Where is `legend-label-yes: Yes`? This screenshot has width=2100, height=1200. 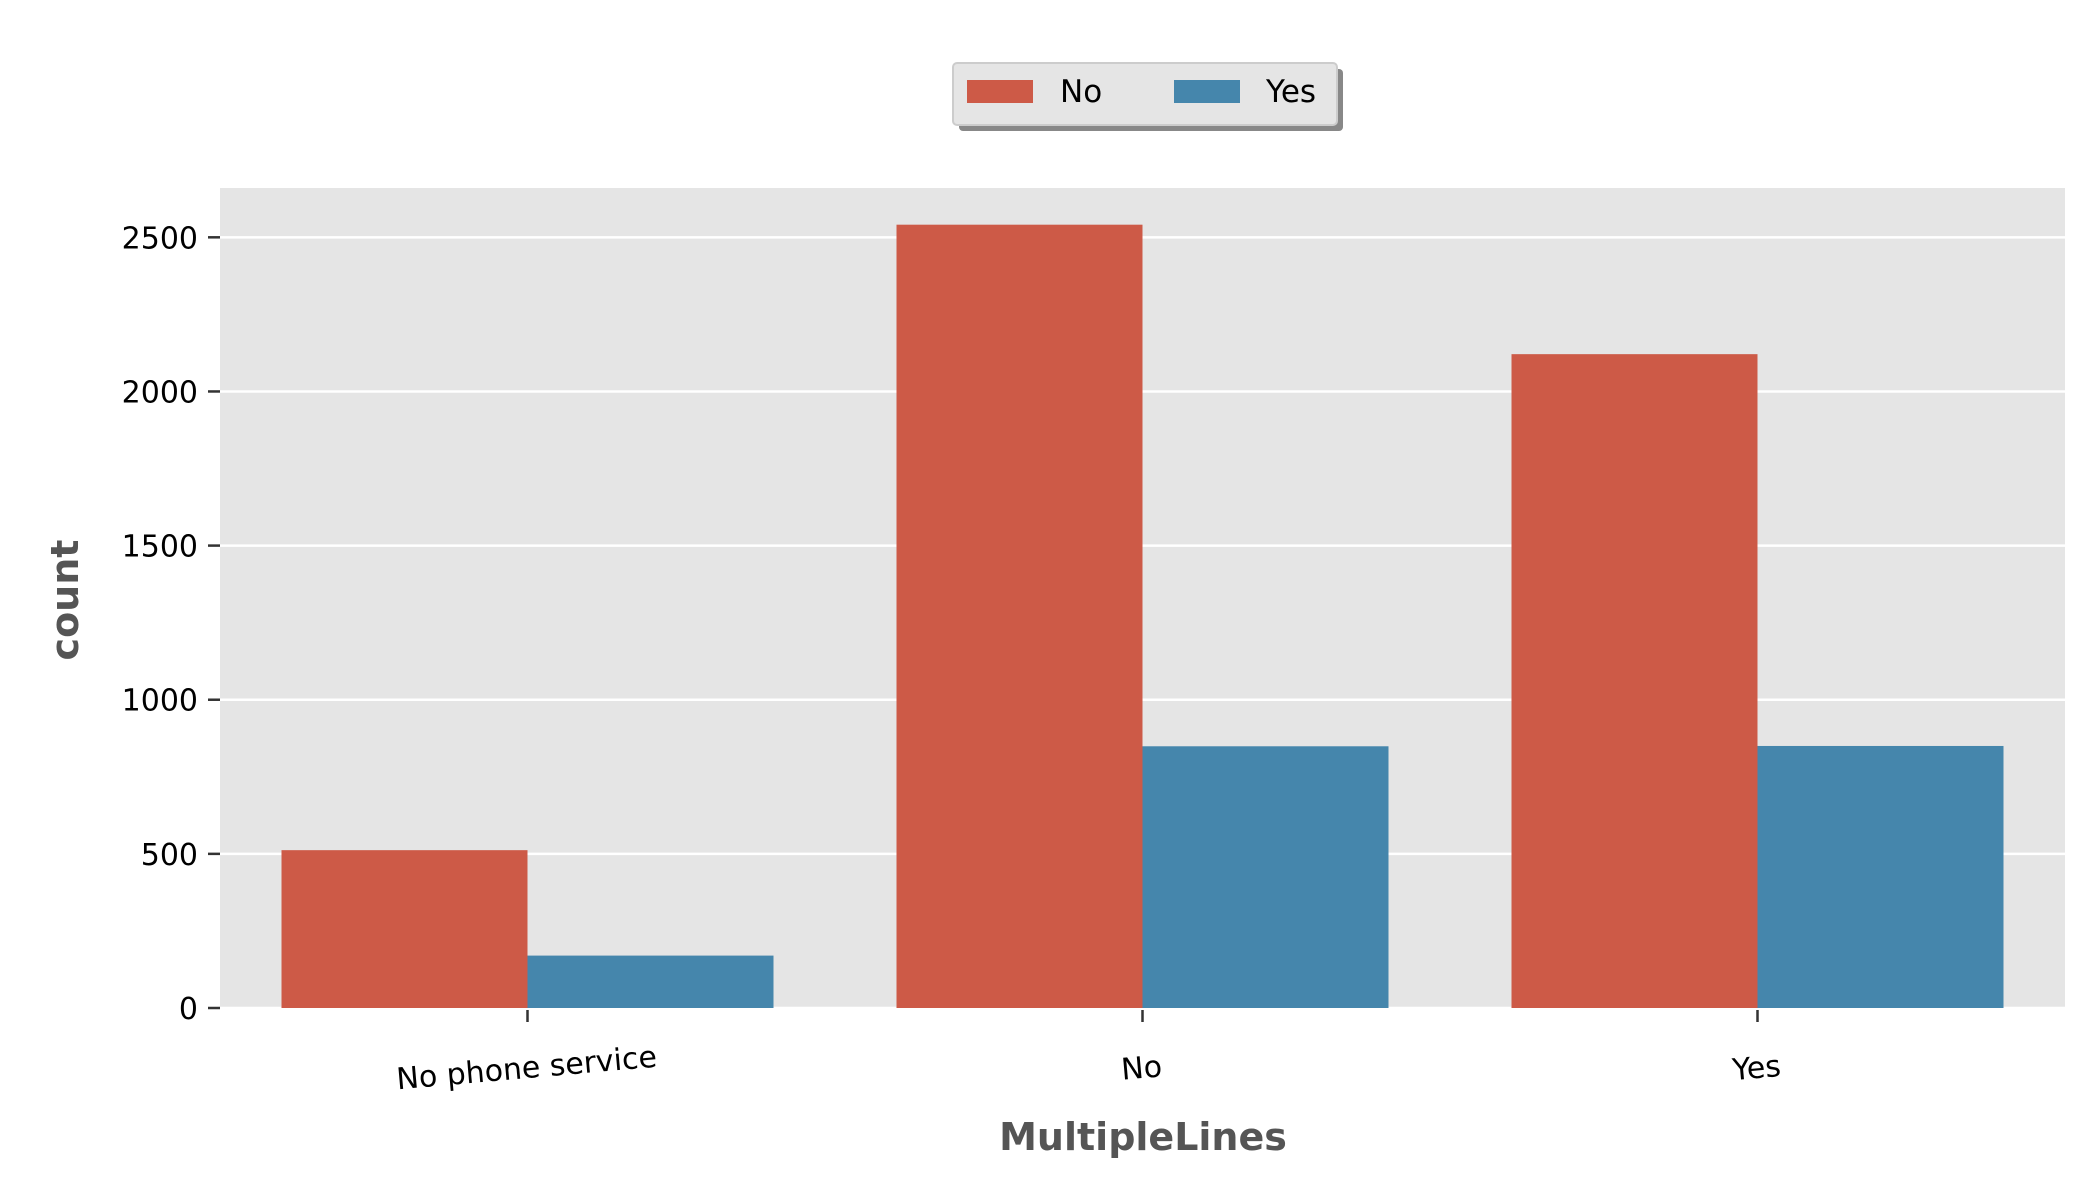
legend-label-yes: Yes is located at coordinates (1290, 92).